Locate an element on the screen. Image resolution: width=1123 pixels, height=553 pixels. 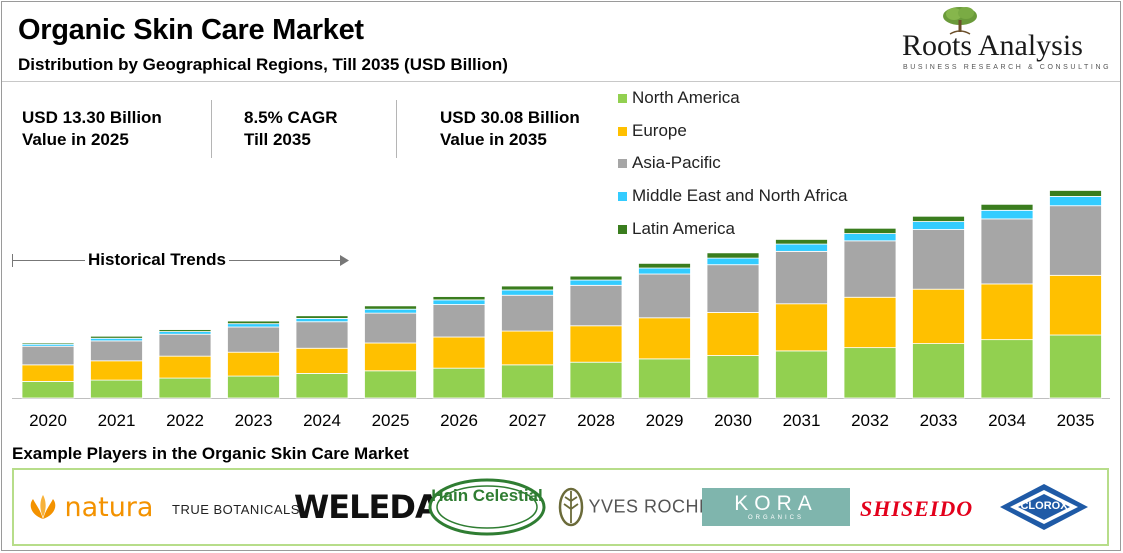
brand-tagline: BUSINESS RESEARCH & CONSULTING is located at coordinates (1007, 67).